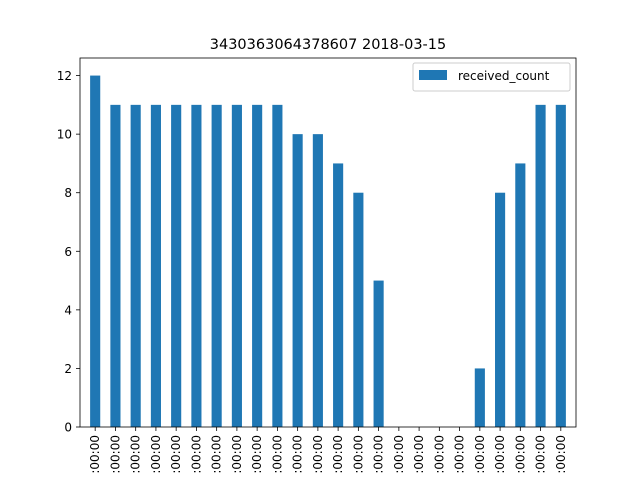  Describe the element at coordinates (68, 193) in the screenshot. I see `y-tick-label: 8` at that location.